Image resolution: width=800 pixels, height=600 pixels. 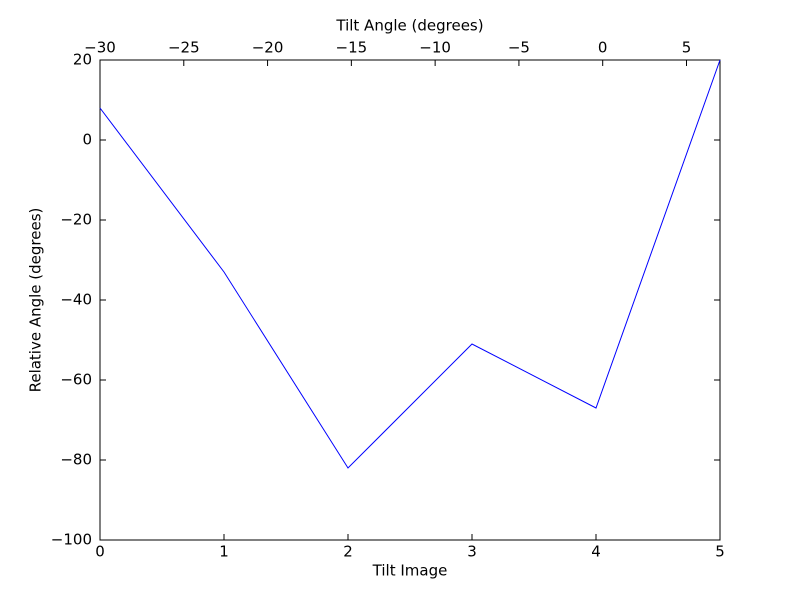 I want to click on x-tick-label: 3, so click(x=472, y=552).